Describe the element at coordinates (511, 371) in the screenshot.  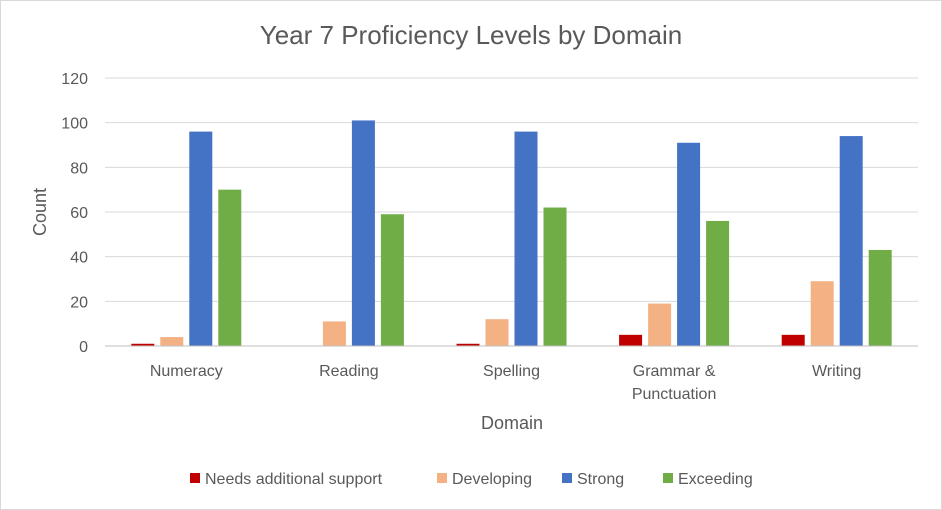
I see `x-tick-label: Spelling` at that location.